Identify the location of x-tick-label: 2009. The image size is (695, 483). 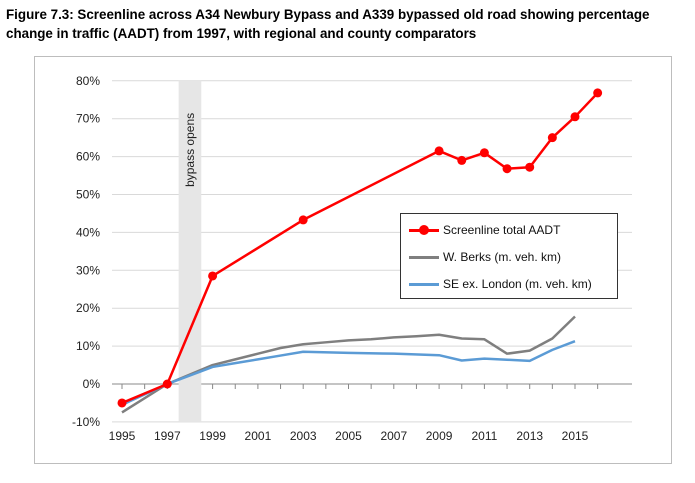
(439, 436).